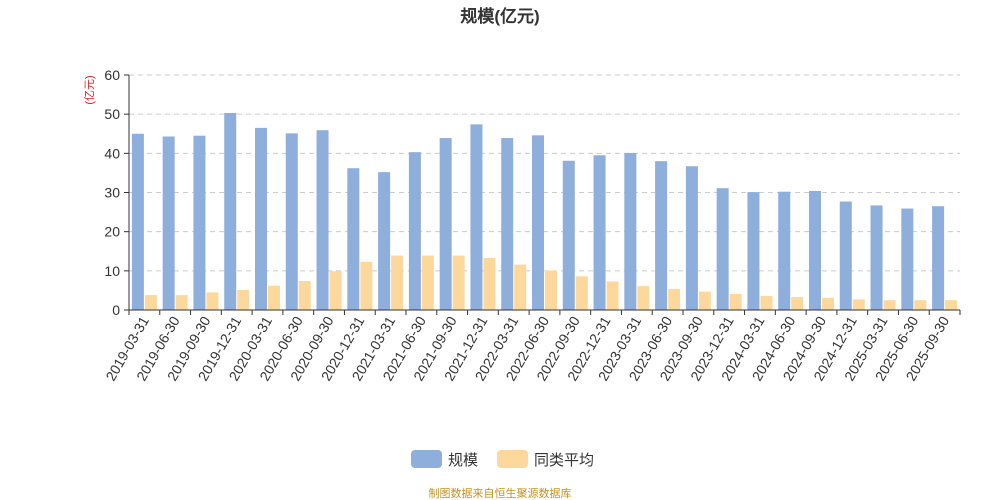 This screenshot has width=1000, height=500. What do you see at coordinates (112, 271) in the screenshot?
I see `y-tick-label: 10` at bounding box center [112, 271].